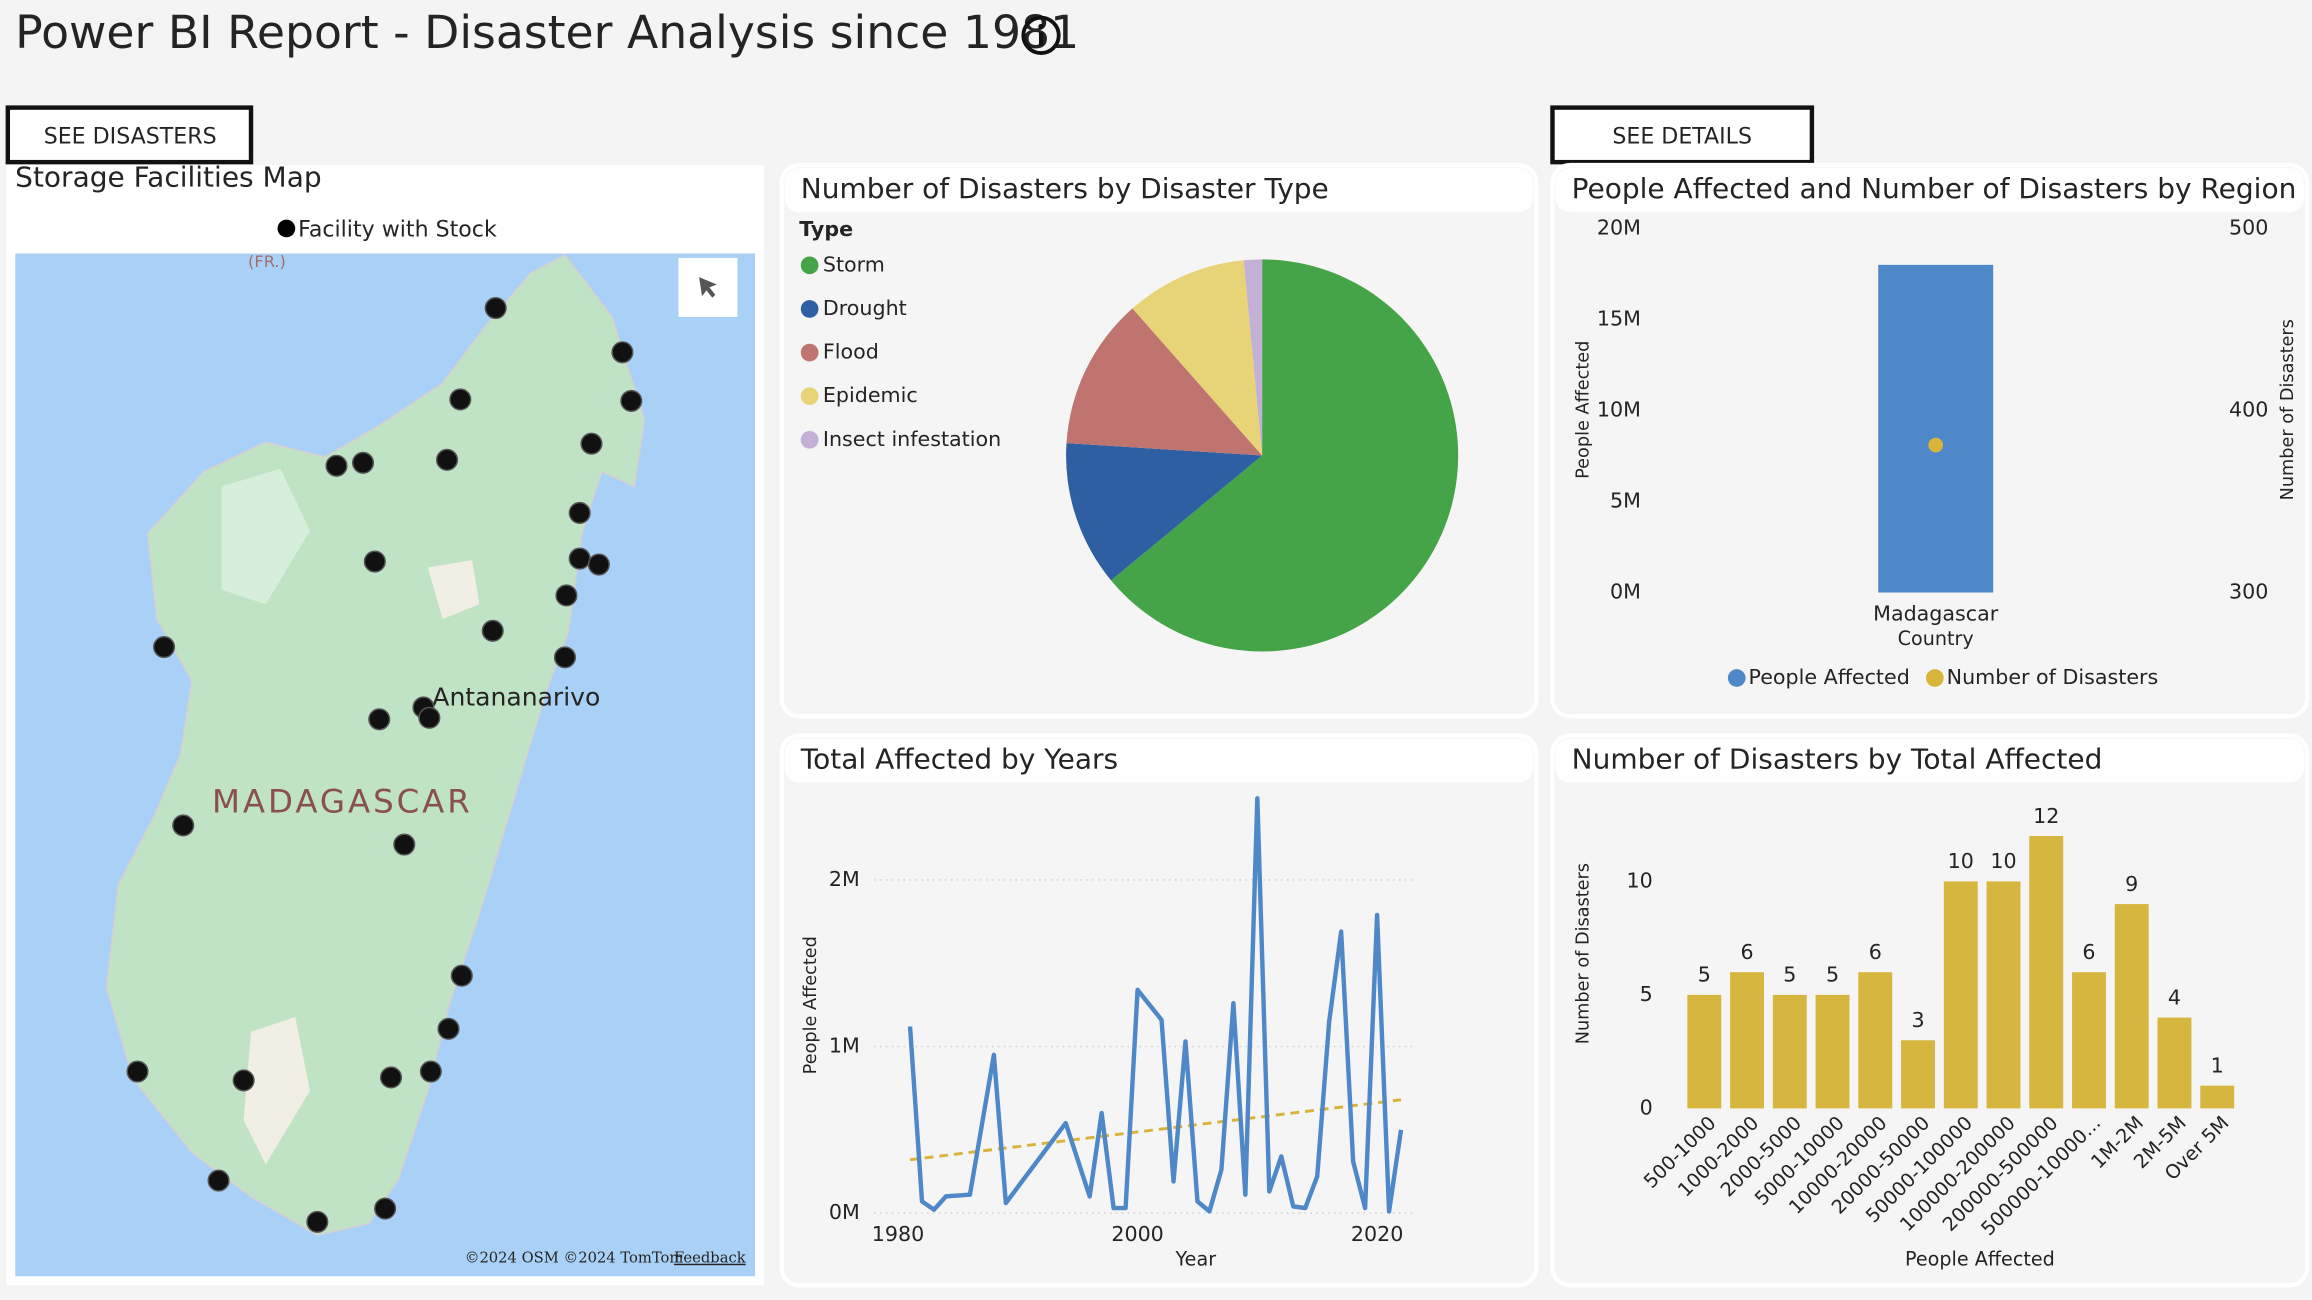 This screenshot has height=1300, width=2312. What do you see at coordinates (2174, 997) in the screenshot?
I see `data-label: 4` at bounding box center [2174, 997].